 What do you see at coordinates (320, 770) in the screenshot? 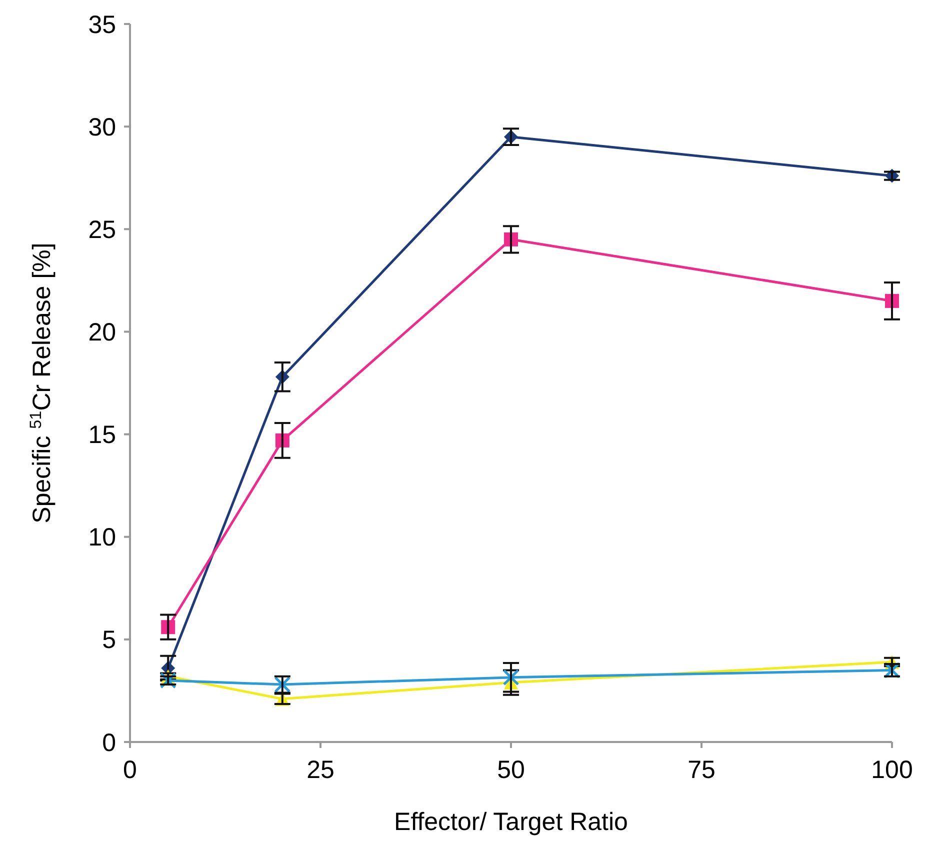
I see `x-tick-label: 25` at bounding box center [320, 770].